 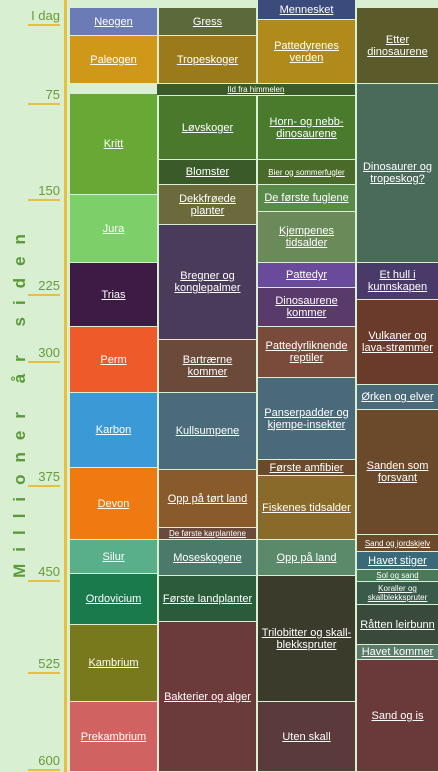 I want to click on time-block: Råtten leirbunn, so click(x=397, y=624).